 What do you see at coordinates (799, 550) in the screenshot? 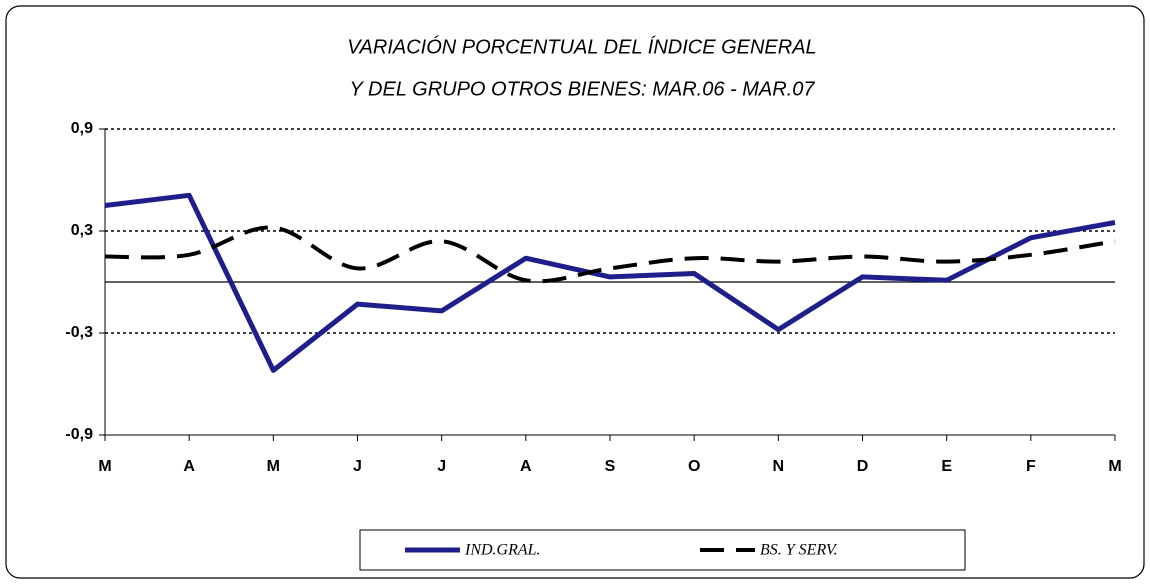
I see `legend-label: BS. Y SERV.` at bounding box center [799, 550].